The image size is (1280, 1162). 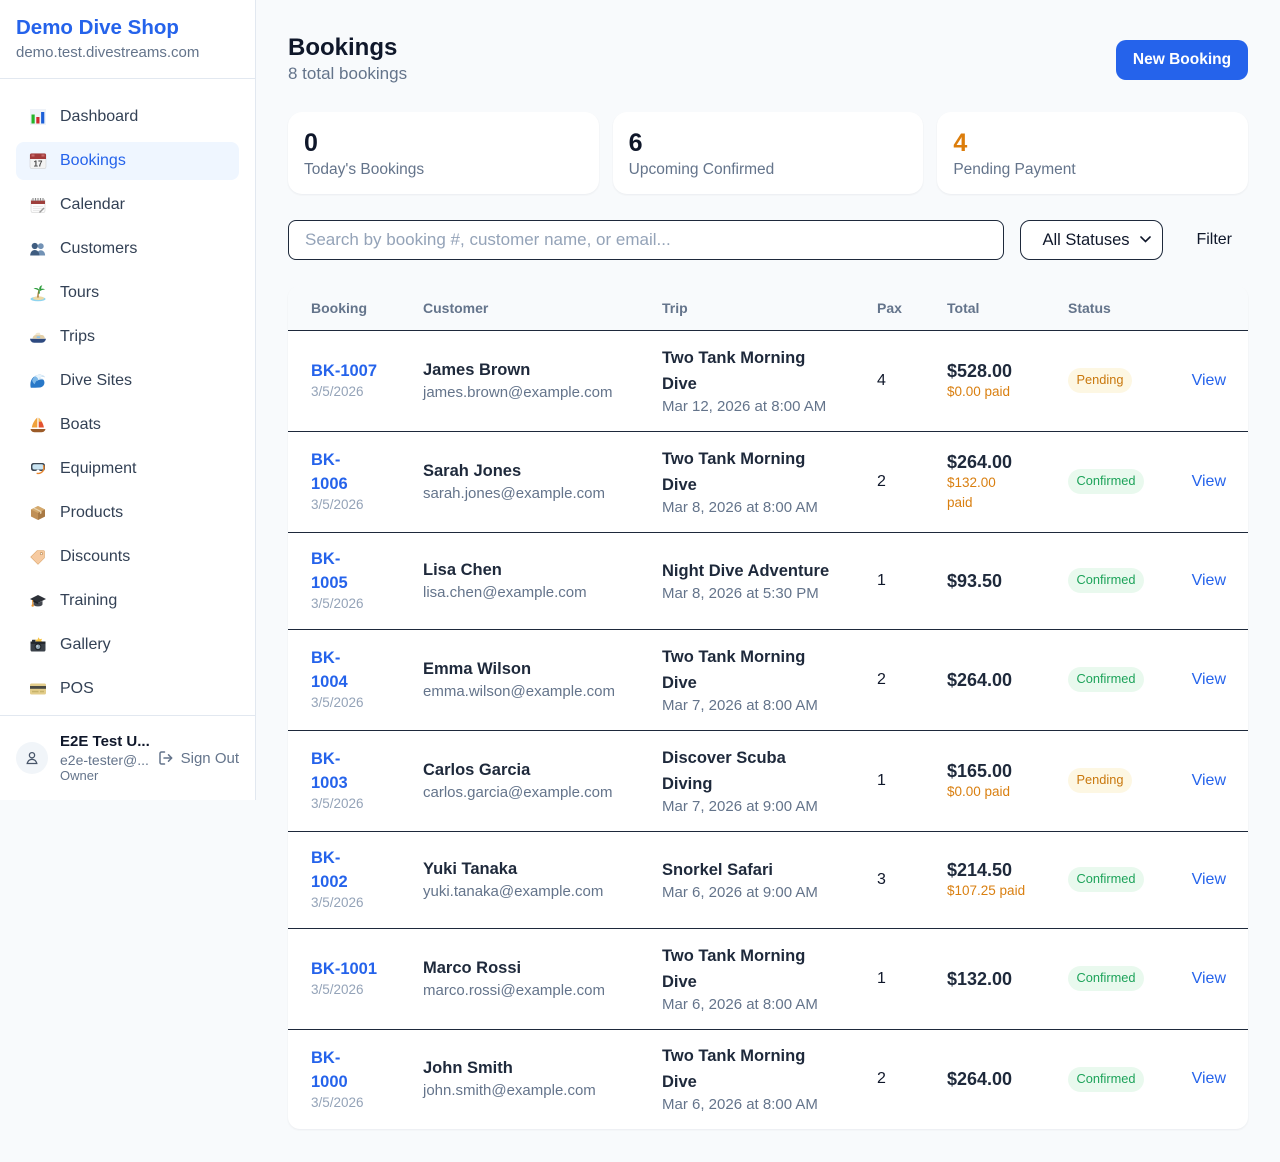 What do you see at coordinates (38, 164) in the screenshot?
I see `svg-text: 17` at bounding box center [38, 164].